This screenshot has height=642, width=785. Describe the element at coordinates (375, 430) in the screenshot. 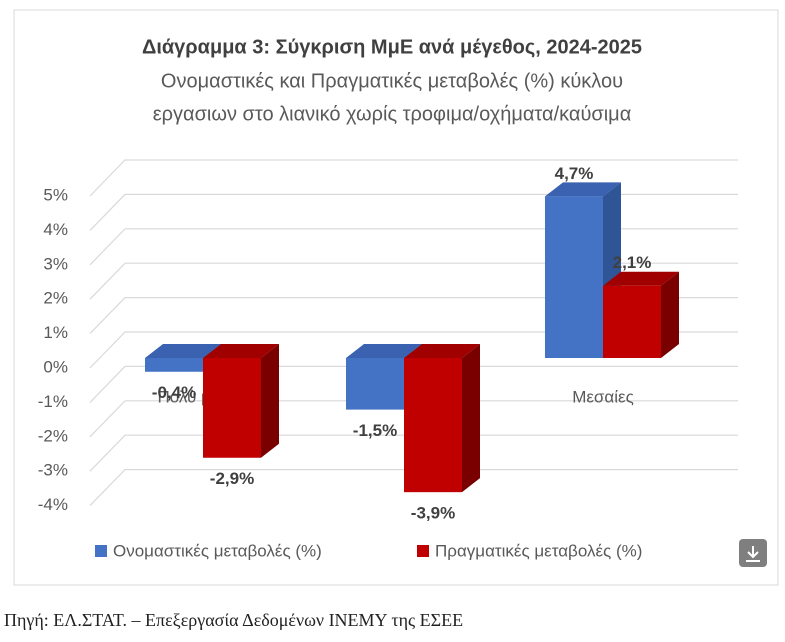

I see `data-label: -1,5%` at that location.